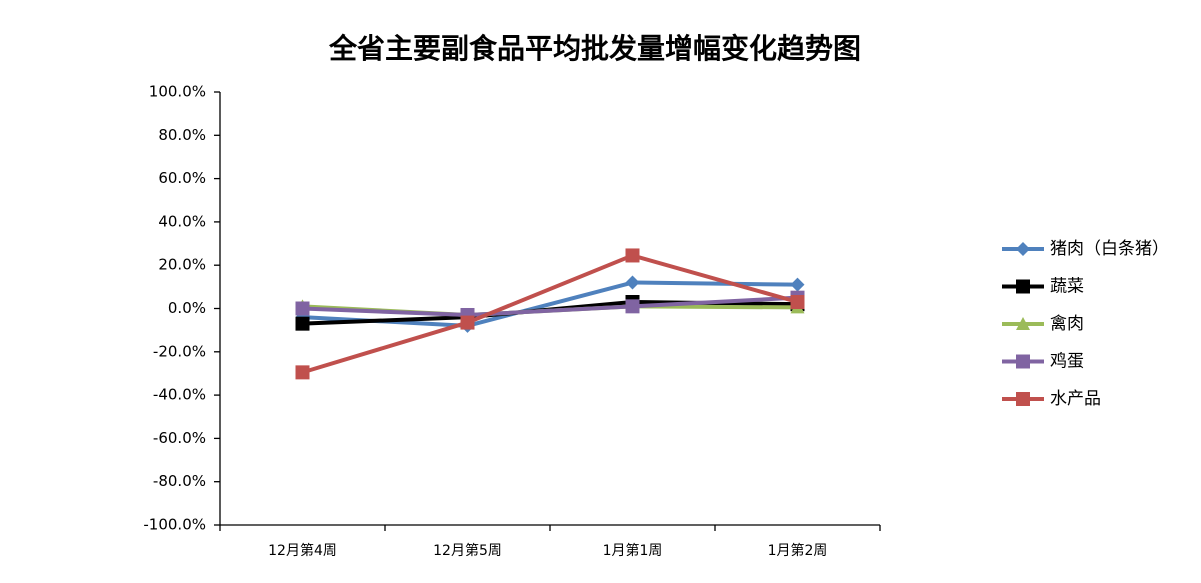 The width and height of the screenshot is (1201, 583). Describe the element at coordinates (179, 395) in the screenshot. I see `y-tick-label: -40.0%` at that location.